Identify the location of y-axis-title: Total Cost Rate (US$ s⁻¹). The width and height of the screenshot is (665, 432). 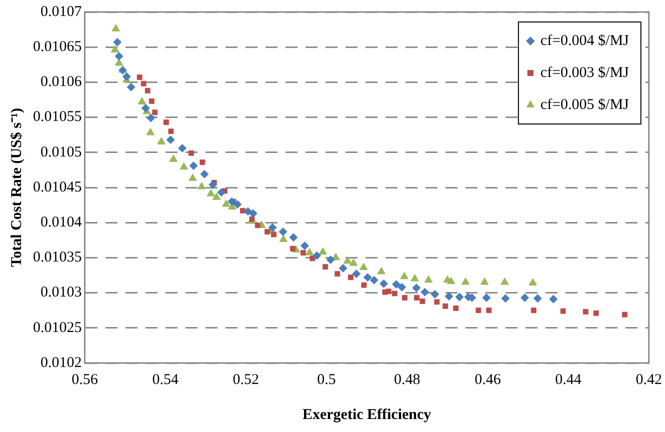
(16, 187).